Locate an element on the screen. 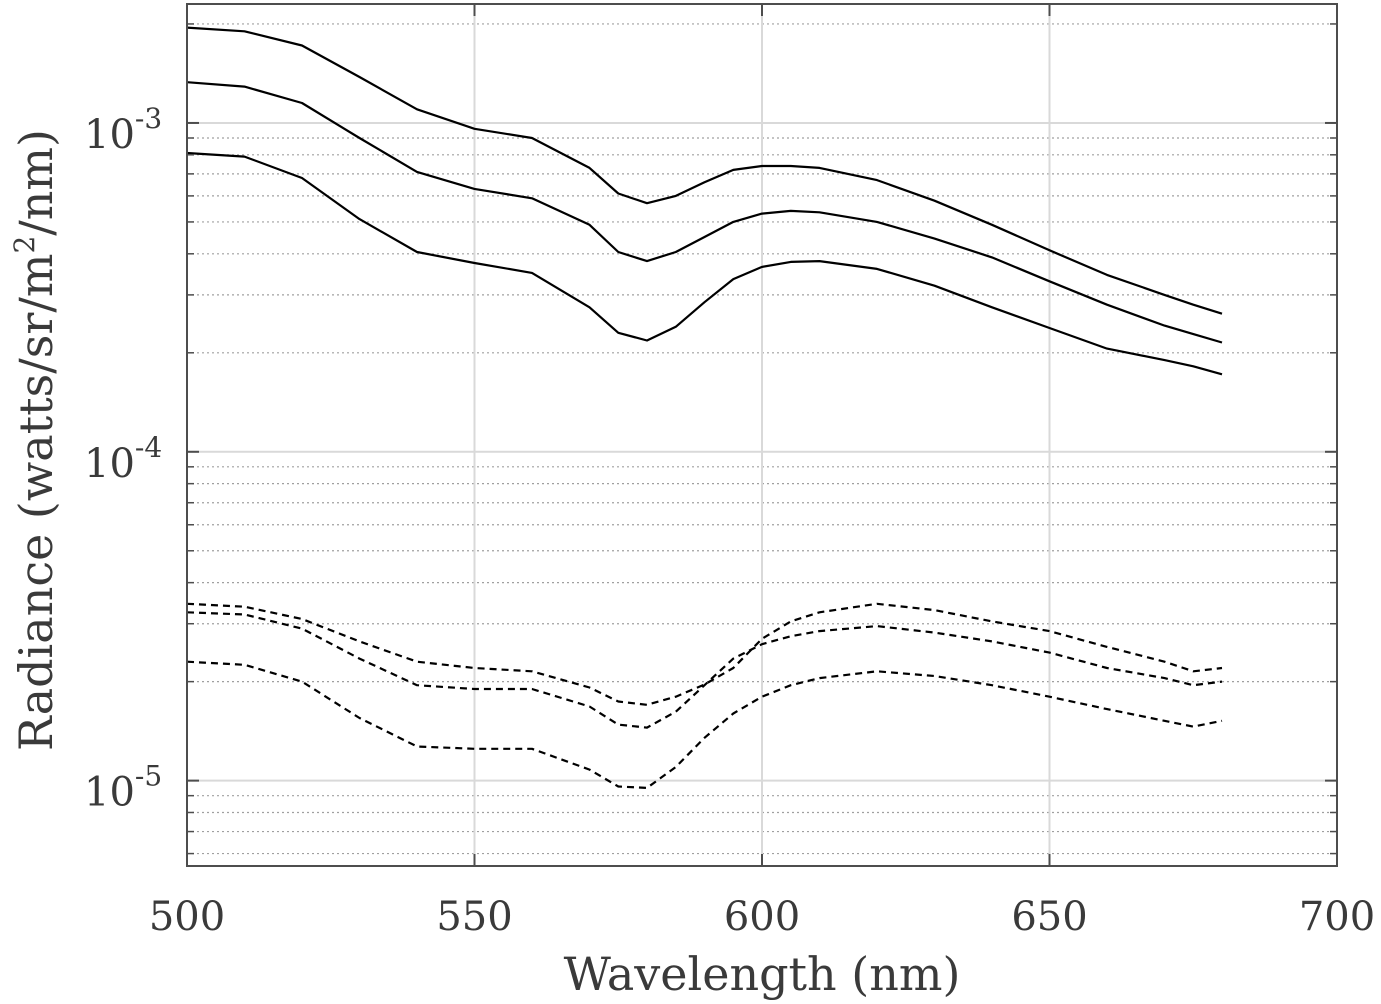 This screenshot has height=1004, width=1381. y-axis-title-suffix: /nm) is located at coordinates (36, 182).